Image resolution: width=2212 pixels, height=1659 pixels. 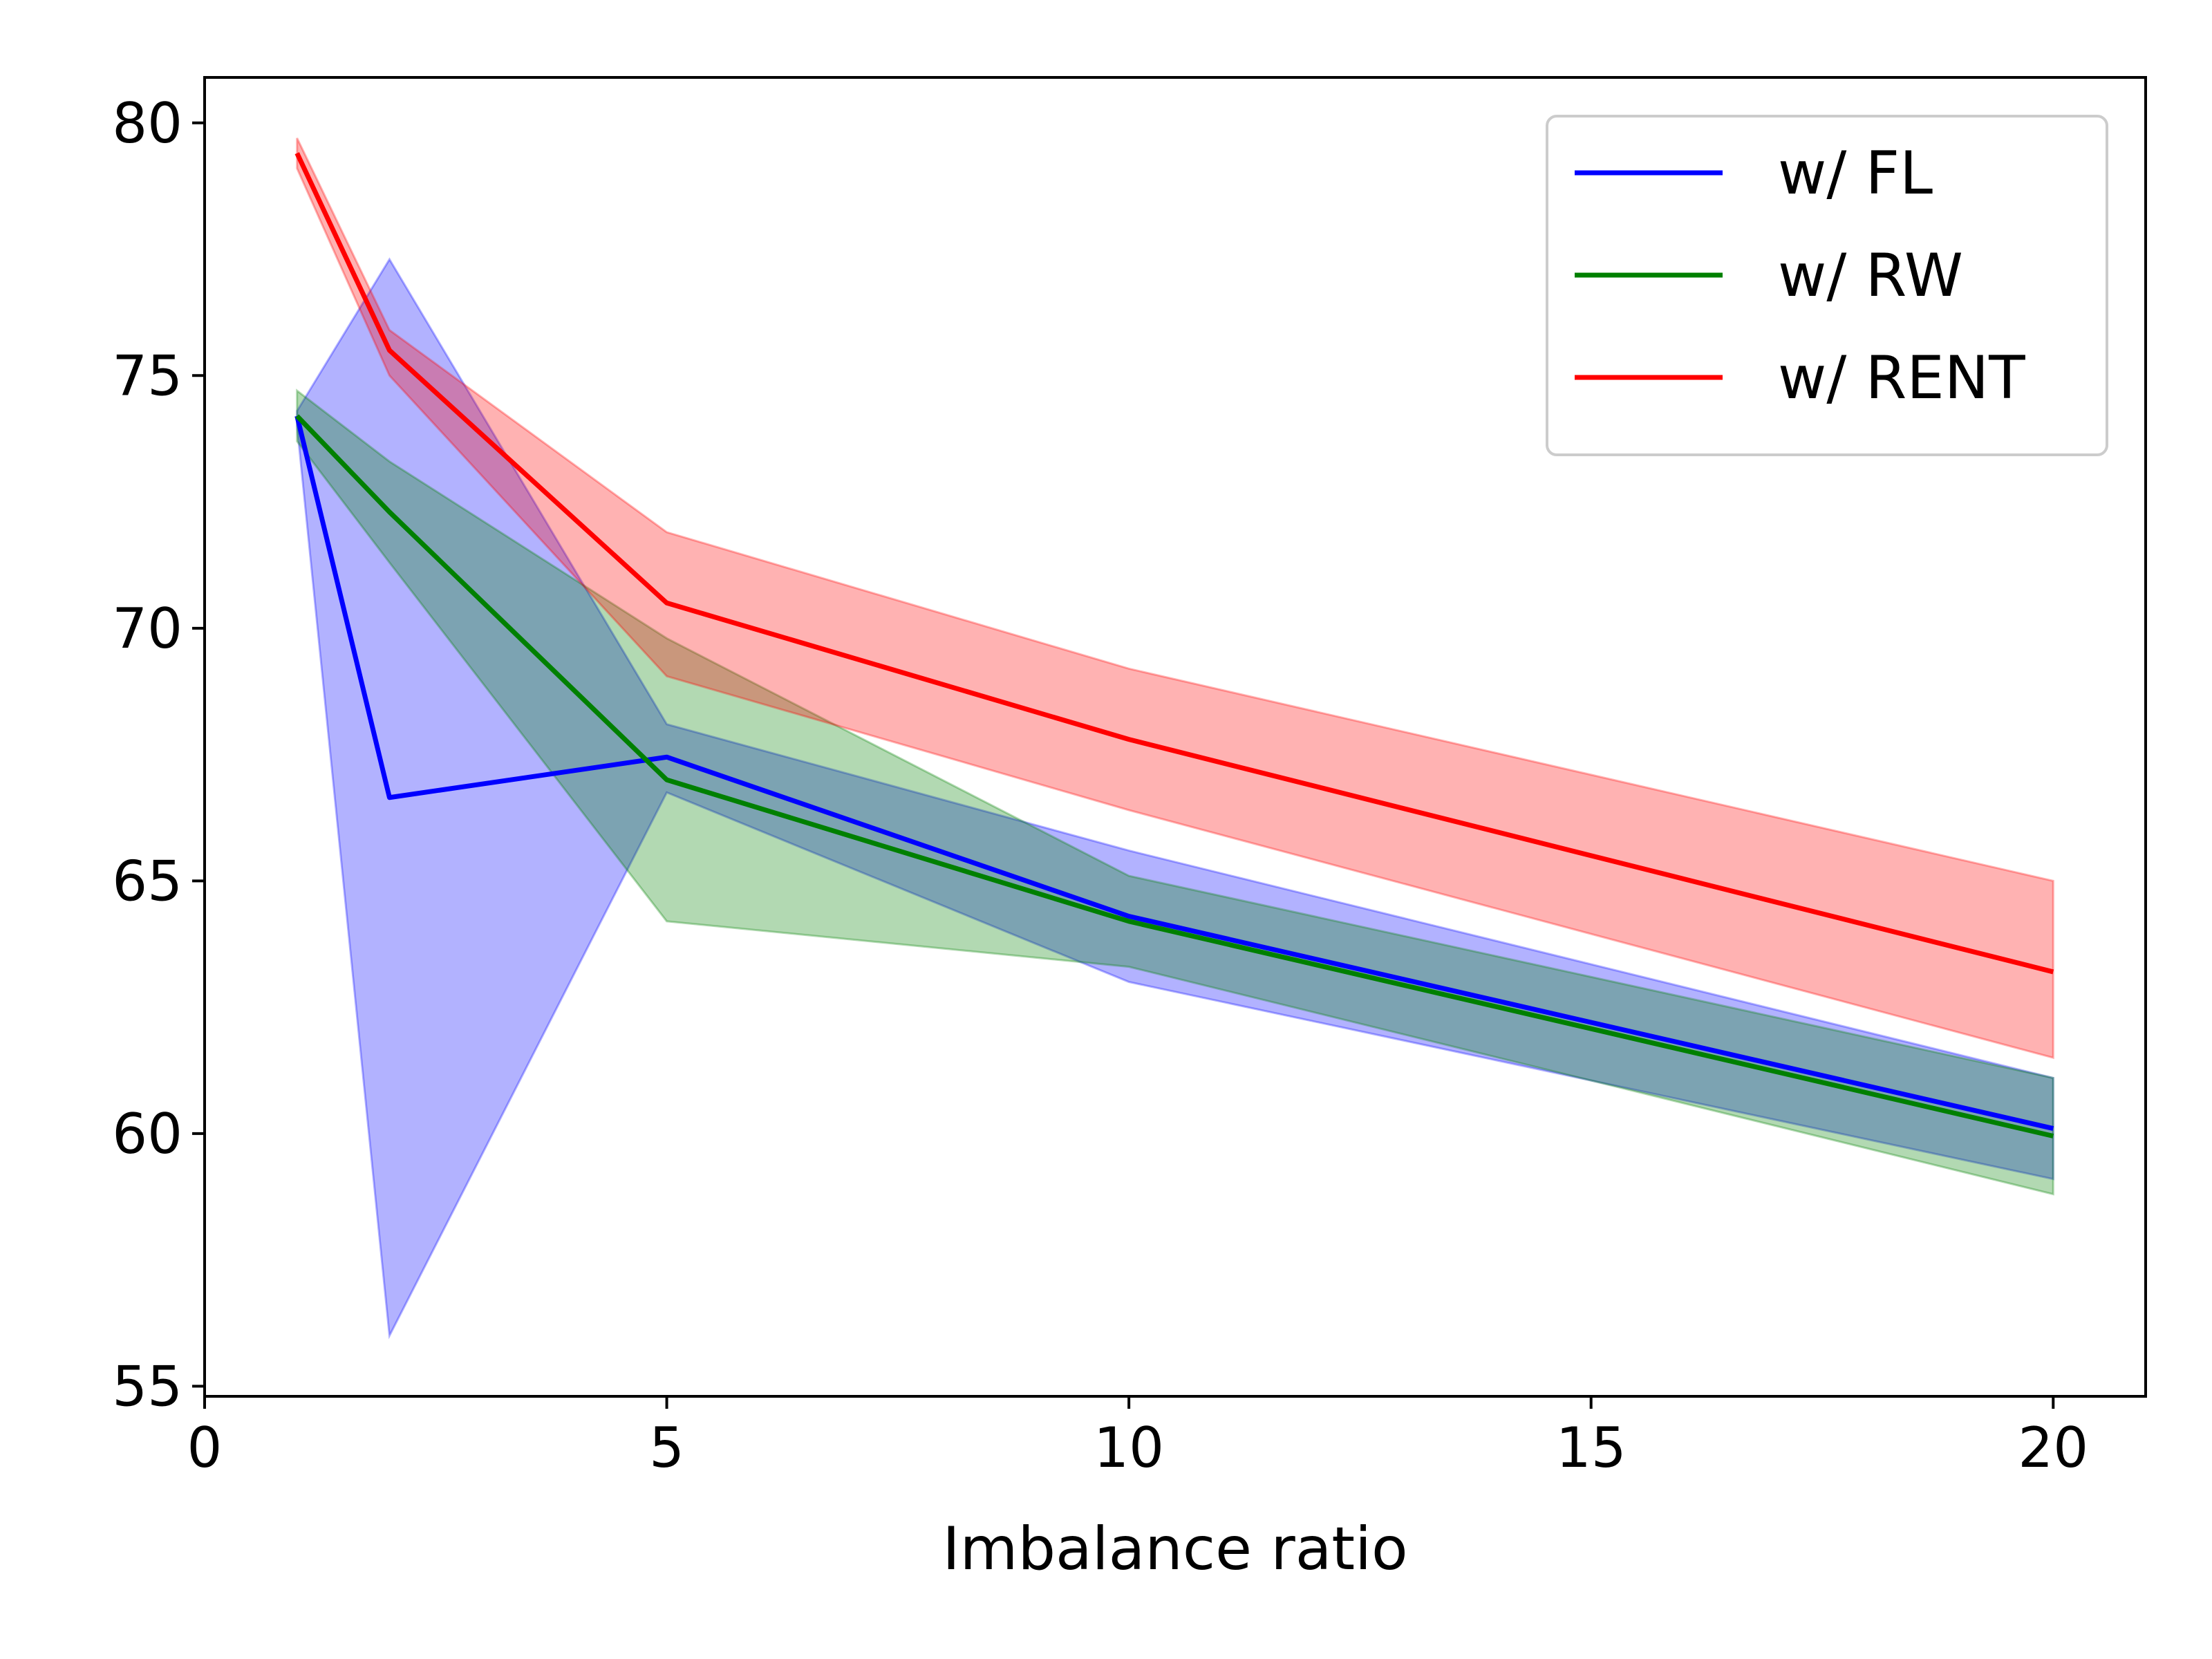 I want to click on legend-label: w/ FL, so click(x=1855, y=174).